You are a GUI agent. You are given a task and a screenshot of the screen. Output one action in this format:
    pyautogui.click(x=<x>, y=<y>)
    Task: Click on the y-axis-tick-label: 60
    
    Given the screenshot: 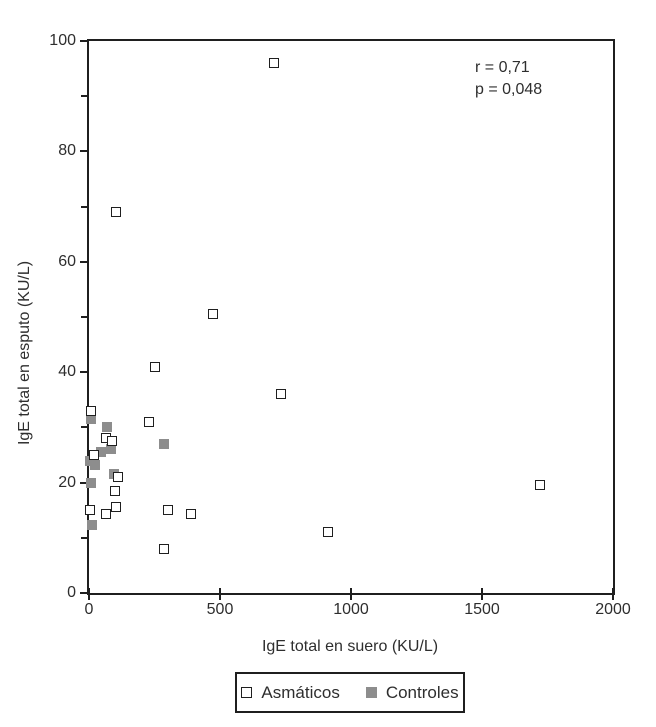 What is the action you would take?
    pyautogui.click(x=67, y=261)
    